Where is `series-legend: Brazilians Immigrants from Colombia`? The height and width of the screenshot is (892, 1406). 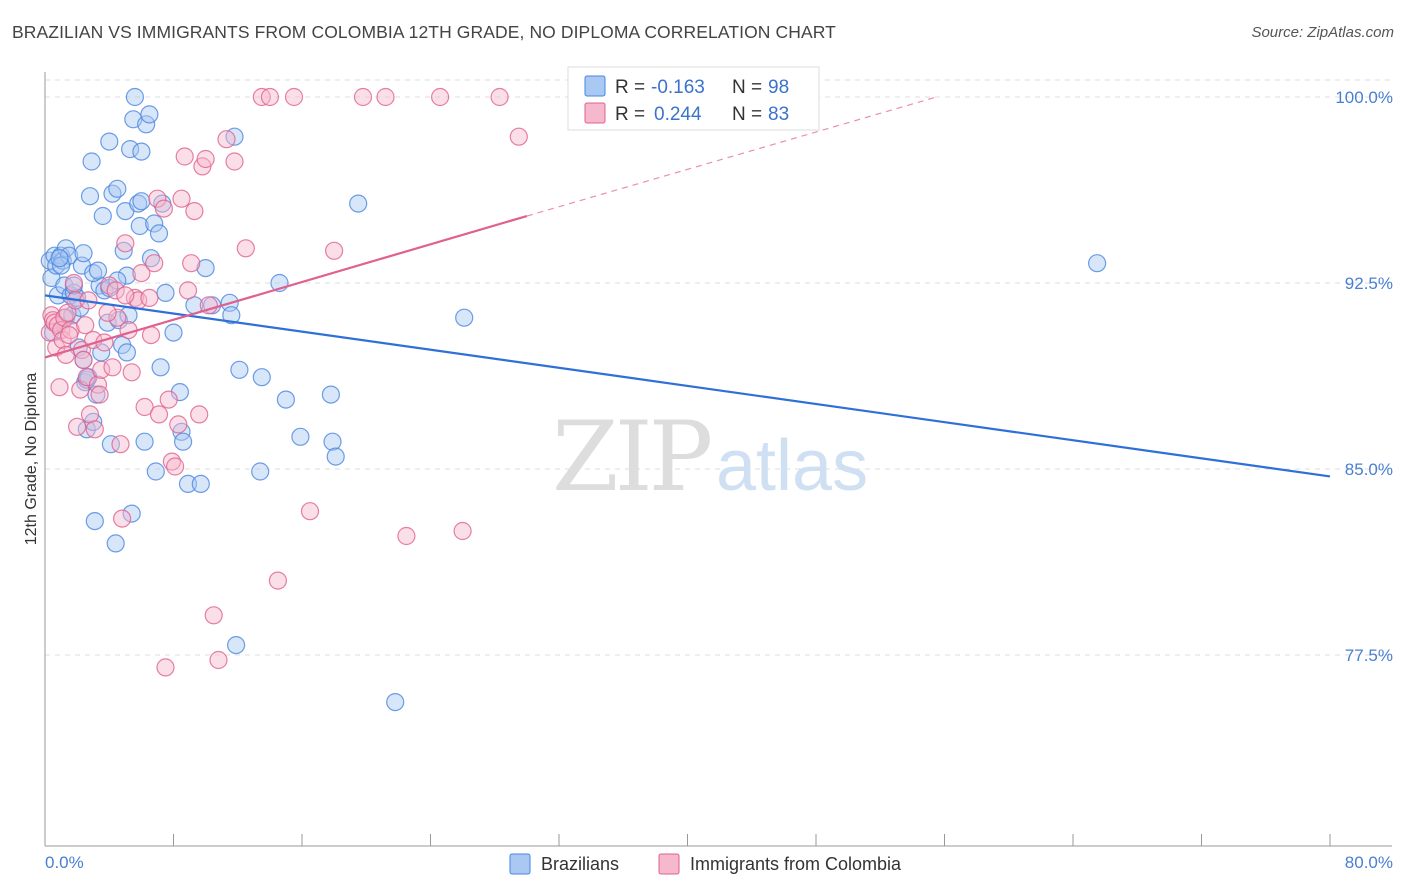
series-legend: Brazilians Immigrants from Colombia is located at coordinates (705, 864).